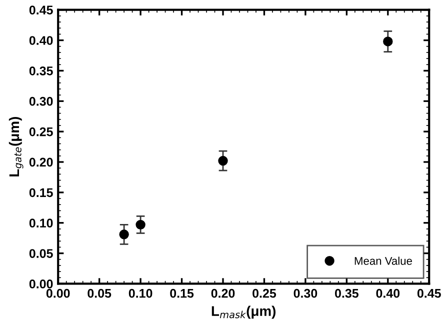 The image size is (447, 328). Describe the element at coordinates (182, 293) in the screenshot. I see `x-tick-label: 0.15` at that location.